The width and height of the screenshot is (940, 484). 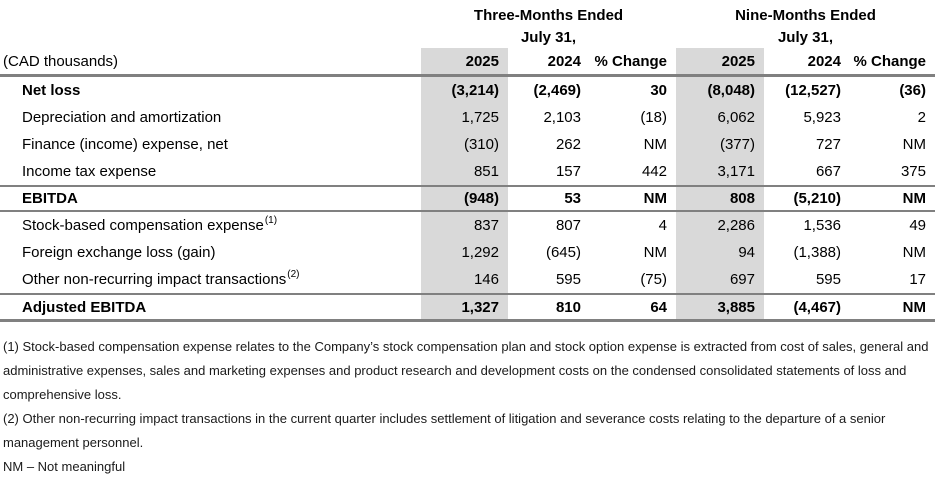 I want to click on value-cell-2025-3m: 1,327, so click(x=464, y=307).